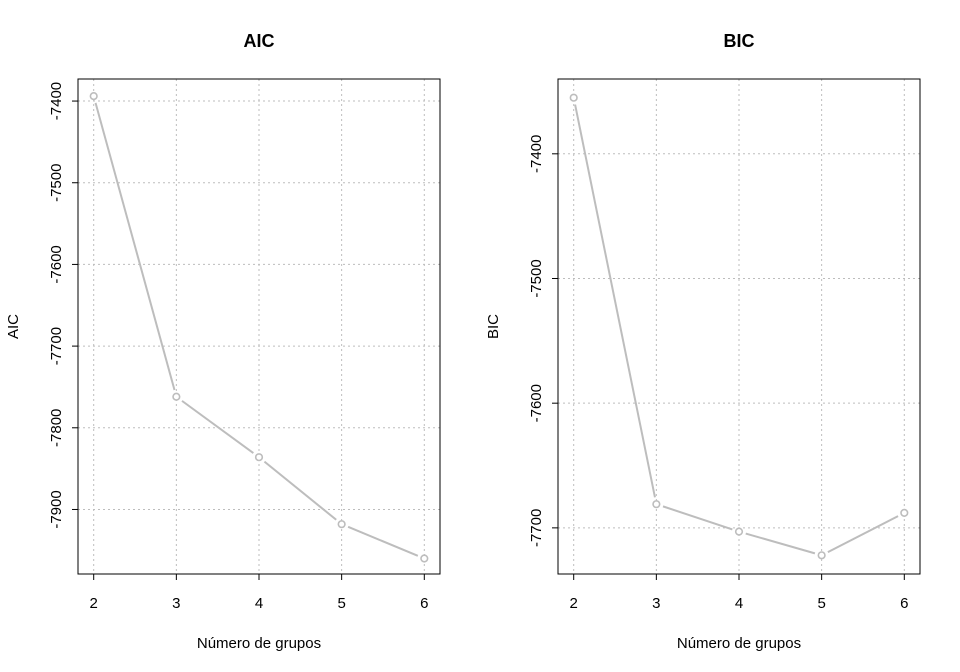 The height and width of the screenshot is (672, 960). I want to click on y-tick-label: -7900, so click(56, 509).